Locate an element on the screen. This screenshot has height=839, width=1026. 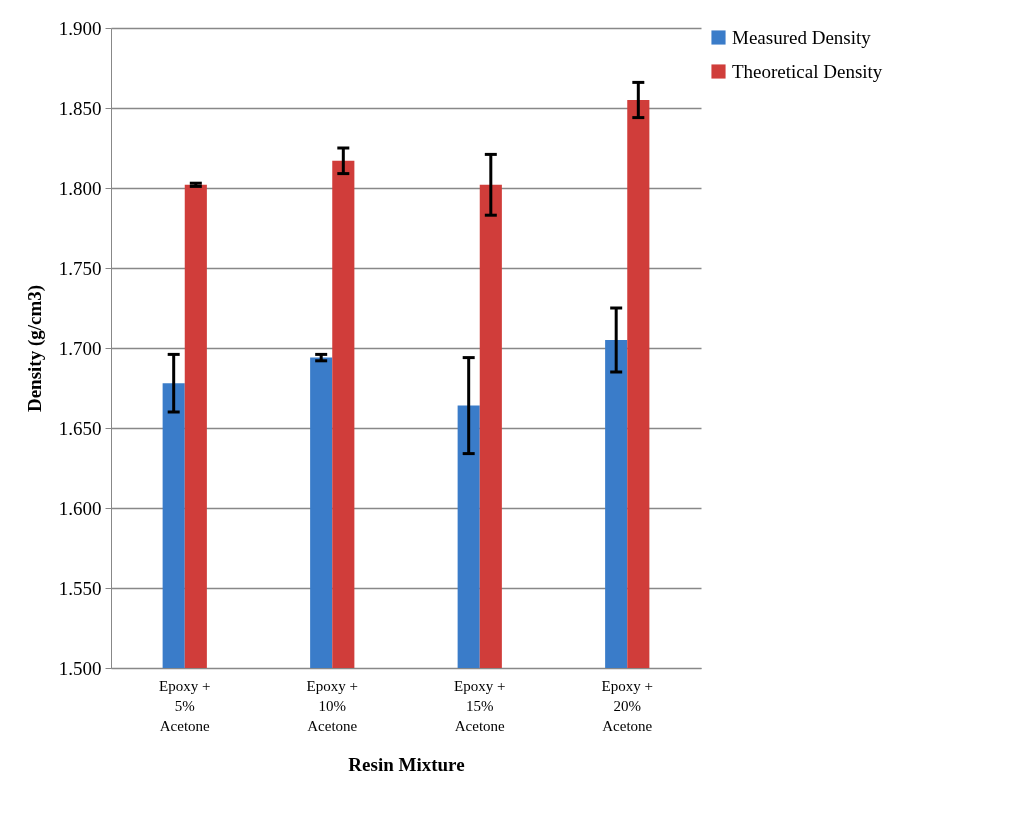
y-axis-title: Density (g/cm3) is located at coordinates (34, 348).